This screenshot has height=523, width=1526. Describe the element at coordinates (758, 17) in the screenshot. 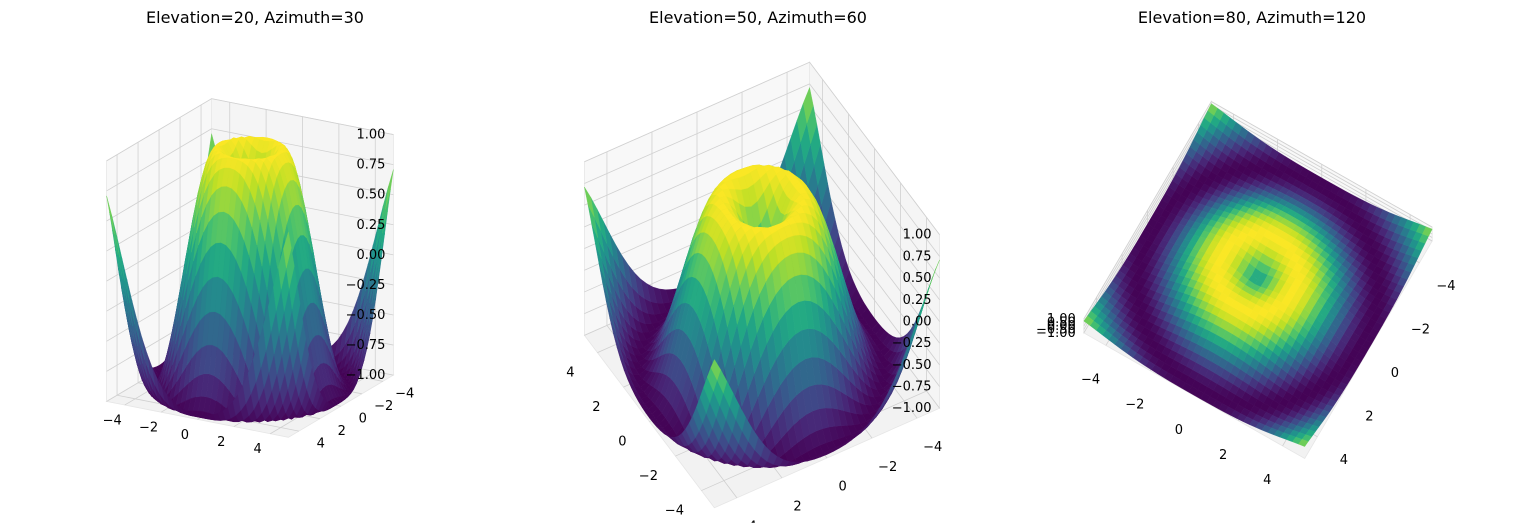

I see `subplot-2-title: Elevation=50, Azimuth=60` at that location.